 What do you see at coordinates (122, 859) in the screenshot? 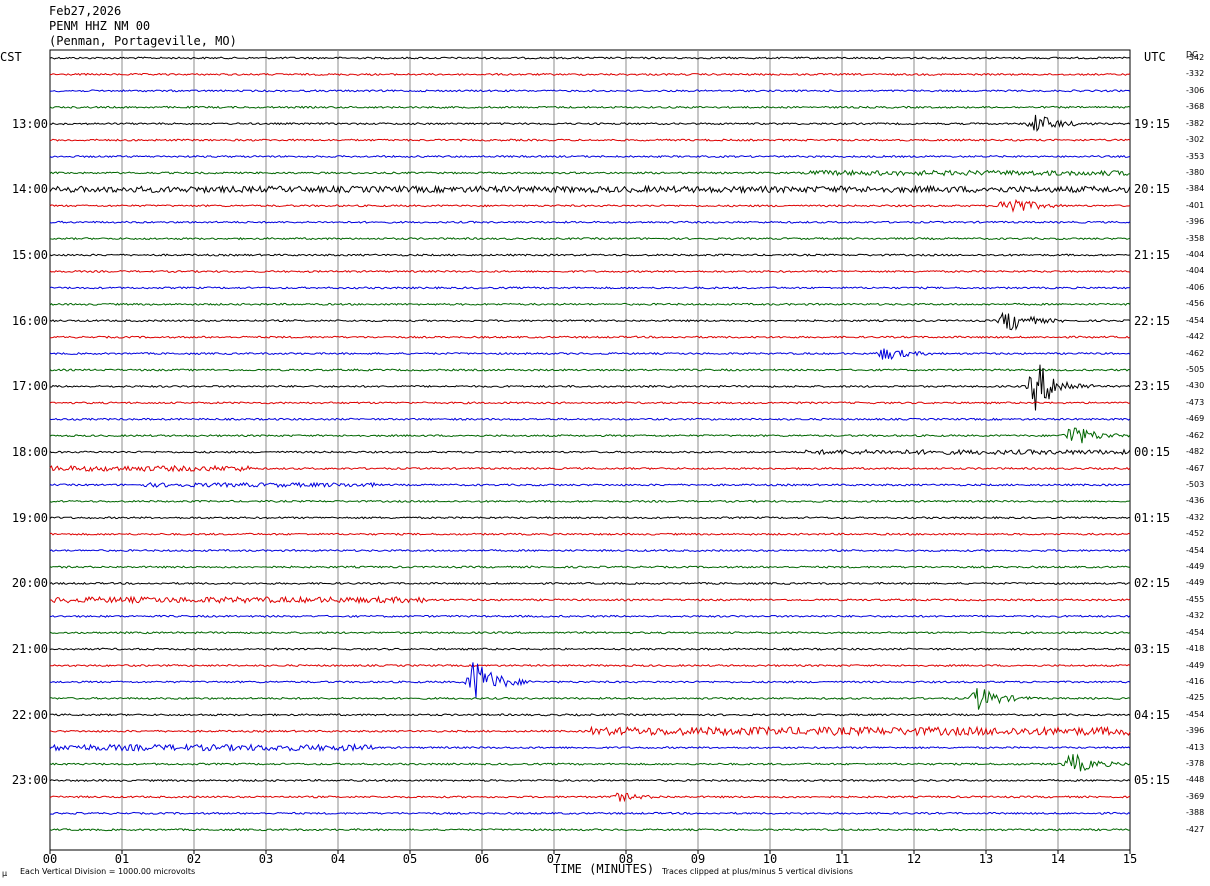
I see `x-tick-label: 01` at bounding box center [122, 859].